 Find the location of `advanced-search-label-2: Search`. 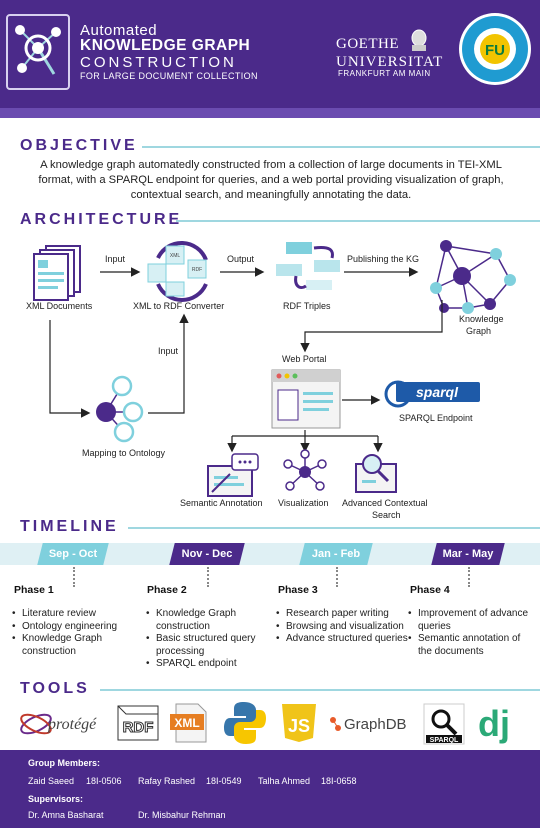

advanced-search-label-2: Search is located at coordinates (386, 515).